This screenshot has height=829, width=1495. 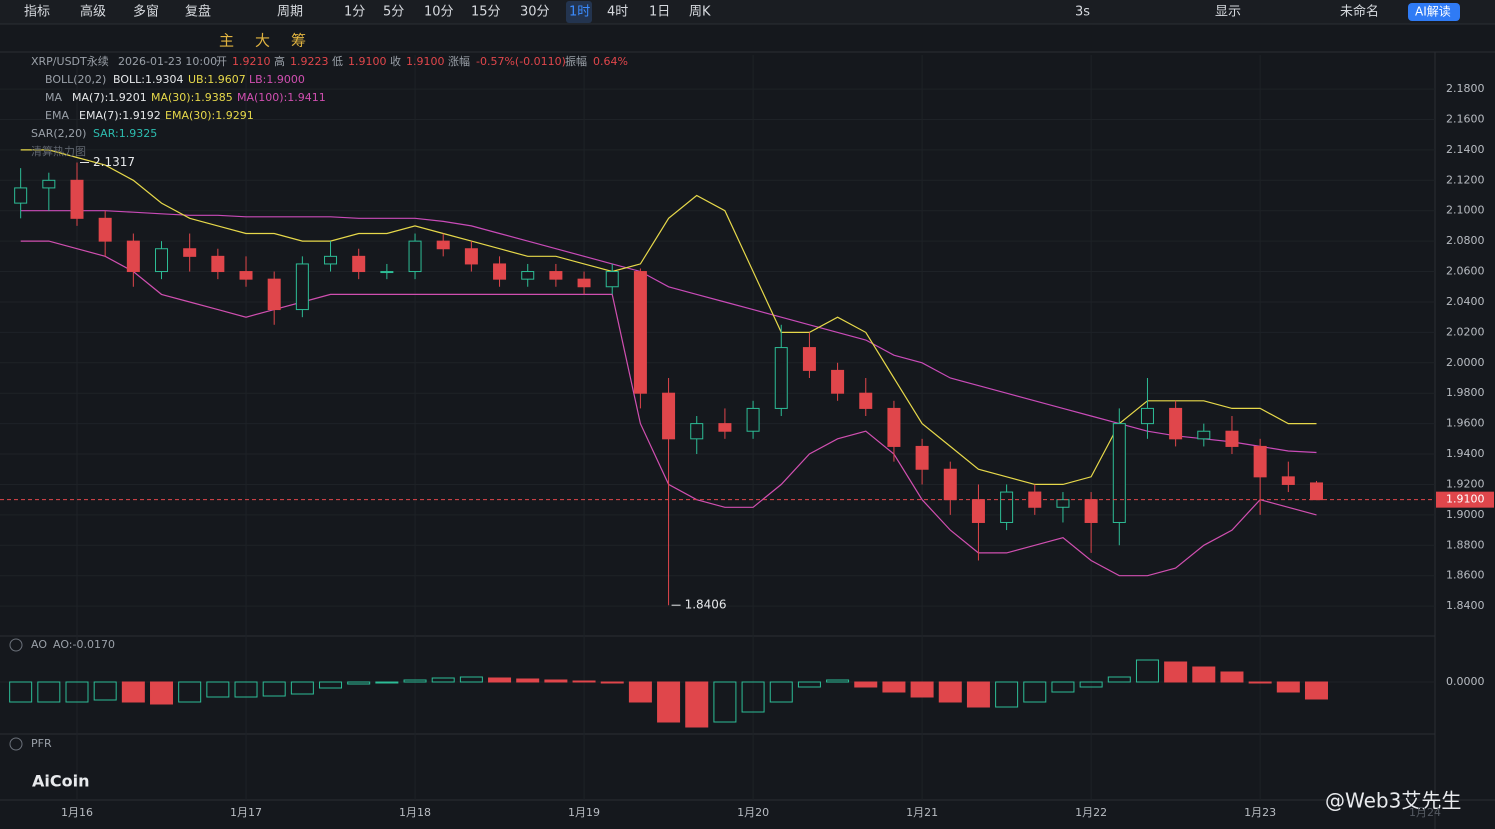 I want to click on ai-button-bg, so click(x=1434, y=12).